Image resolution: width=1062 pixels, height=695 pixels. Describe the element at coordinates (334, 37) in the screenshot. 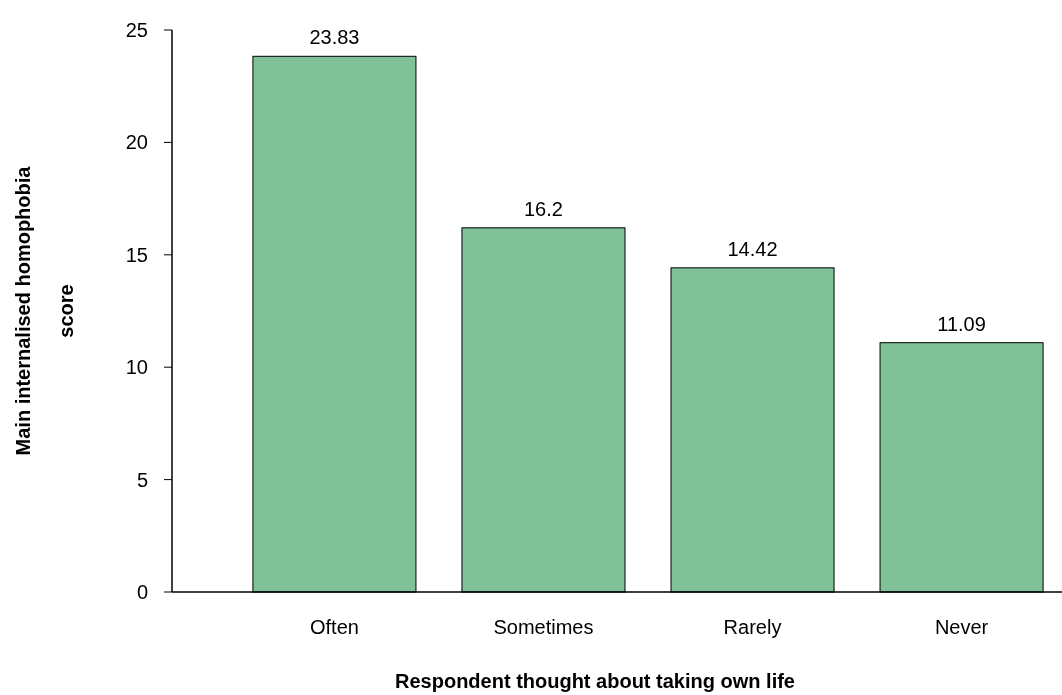

I see `data-label: 23.83` at that location.